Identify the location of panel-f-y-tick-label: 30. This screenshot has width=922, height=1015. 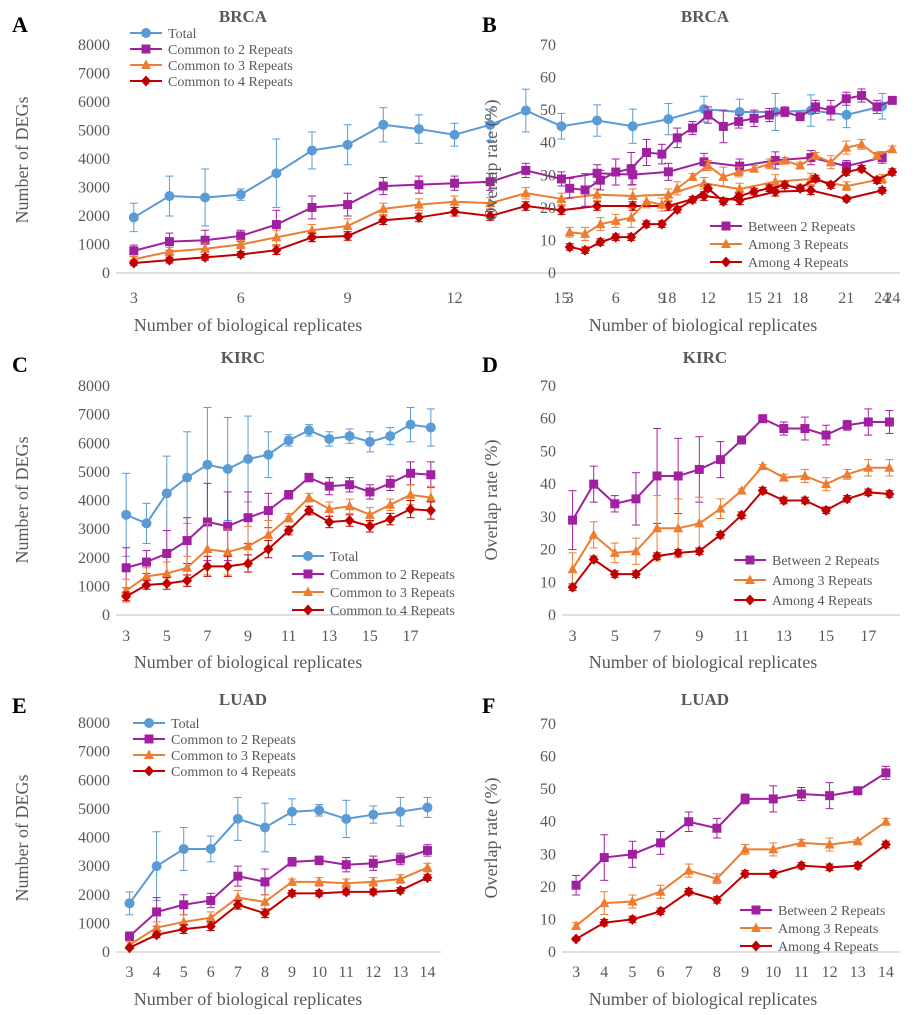
(548, 854).